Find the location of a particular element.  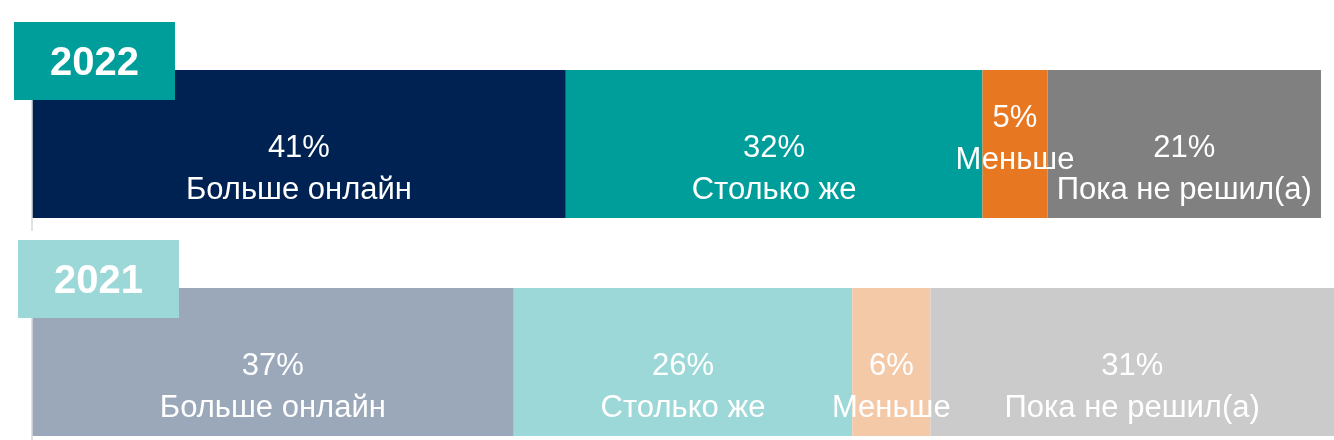

y-tick-label: 2021 is located at coordinates (98, 279).